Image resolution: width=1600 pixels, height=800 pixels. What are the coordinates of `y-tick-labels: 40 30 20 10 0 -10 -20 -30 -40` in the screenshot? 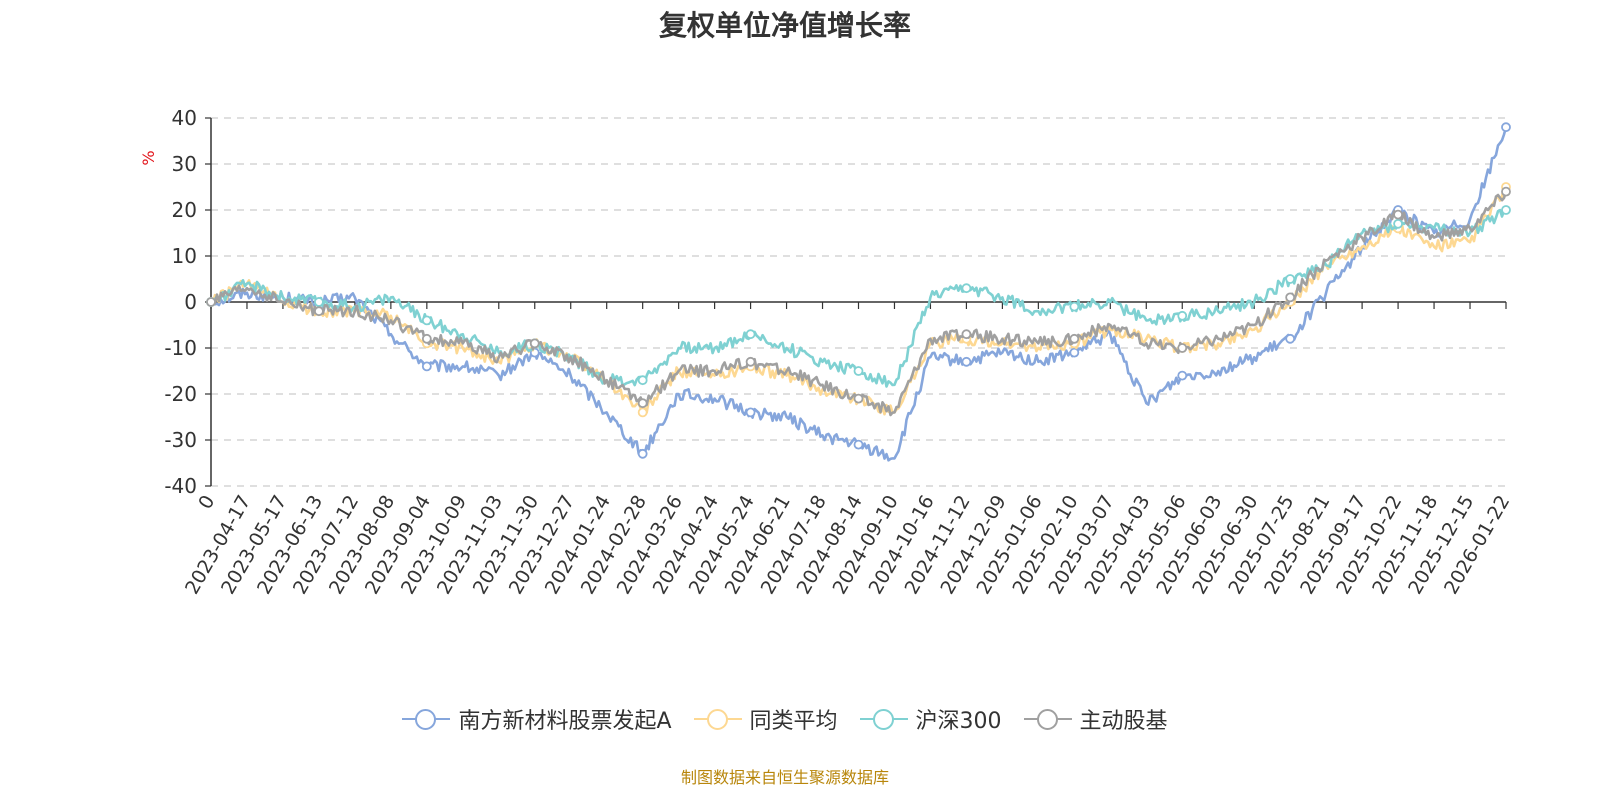 It's located at (187, 302).